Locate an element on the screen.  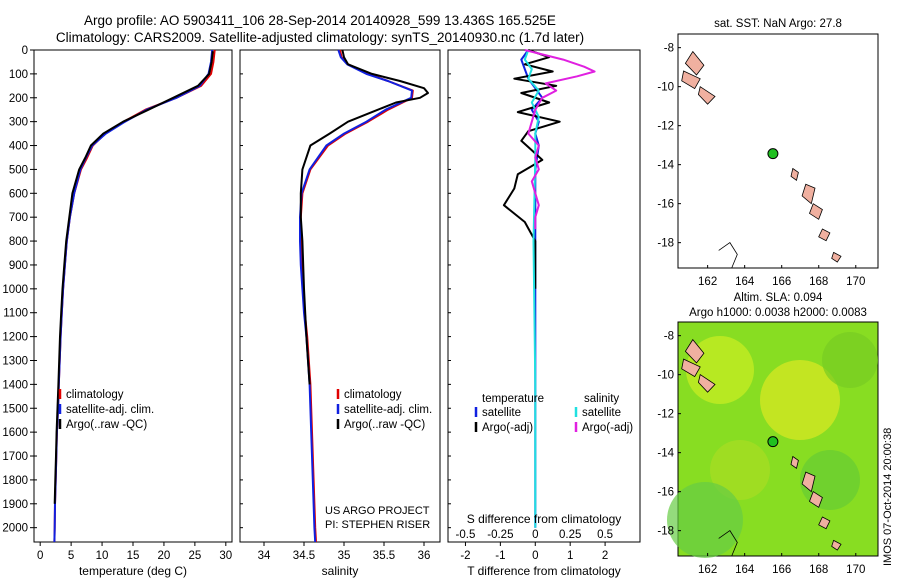
top-tick-label: 0.25 is located at coordinates (570, 535).